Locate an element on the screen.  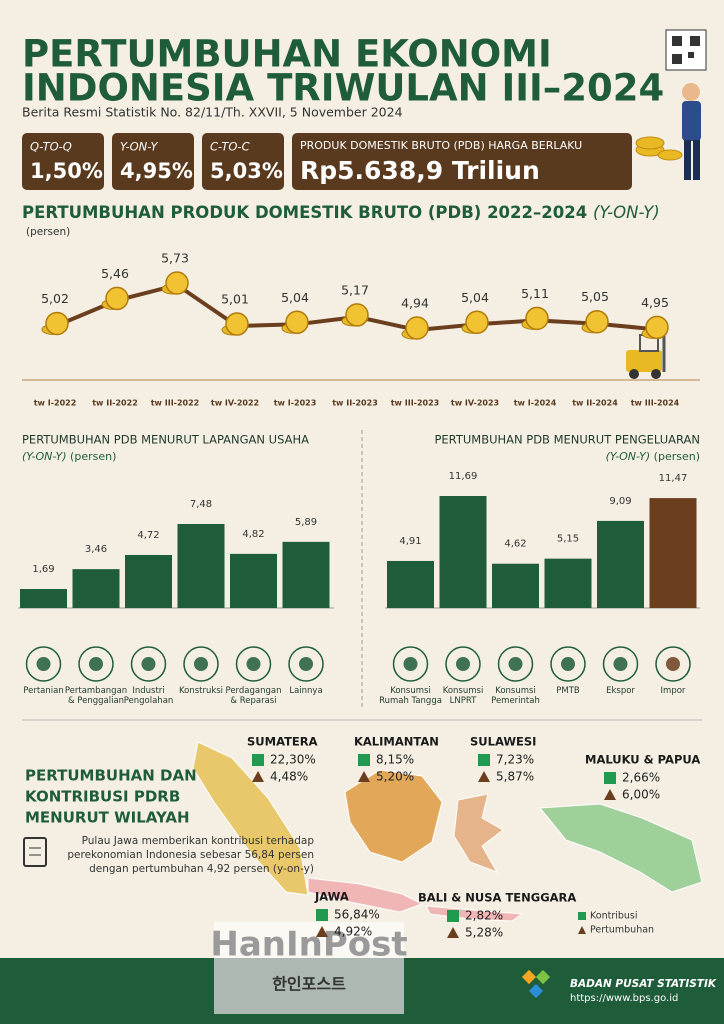
legend-label: Pertumbuhan is located at coordinates (622, 930).